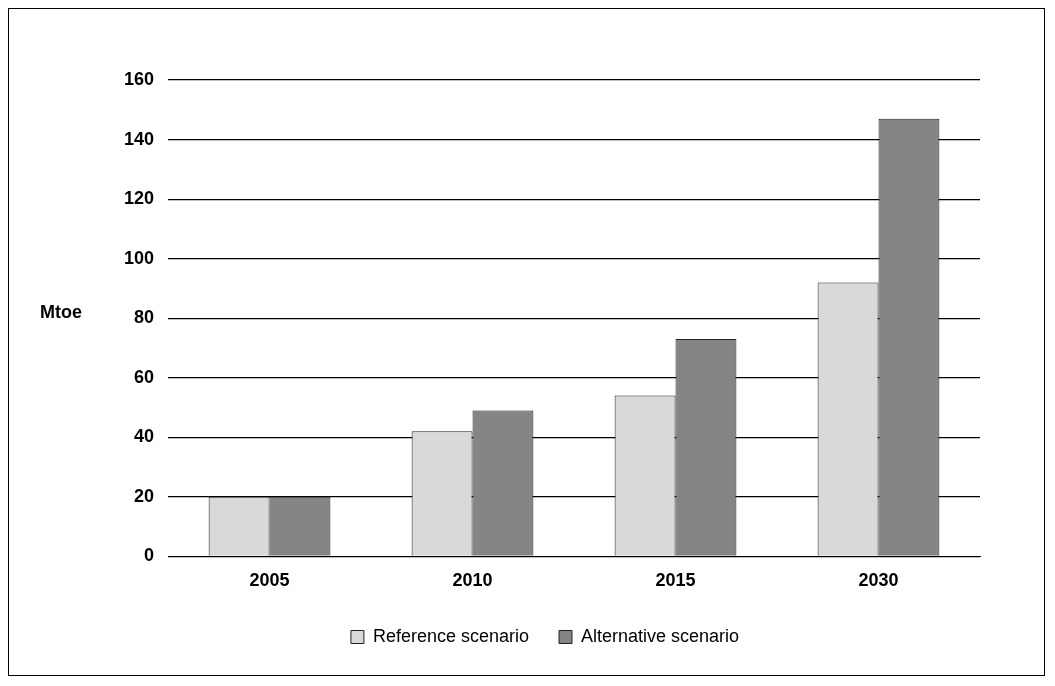  I want to click on x-tick-label: 2005, so click(269, 580).